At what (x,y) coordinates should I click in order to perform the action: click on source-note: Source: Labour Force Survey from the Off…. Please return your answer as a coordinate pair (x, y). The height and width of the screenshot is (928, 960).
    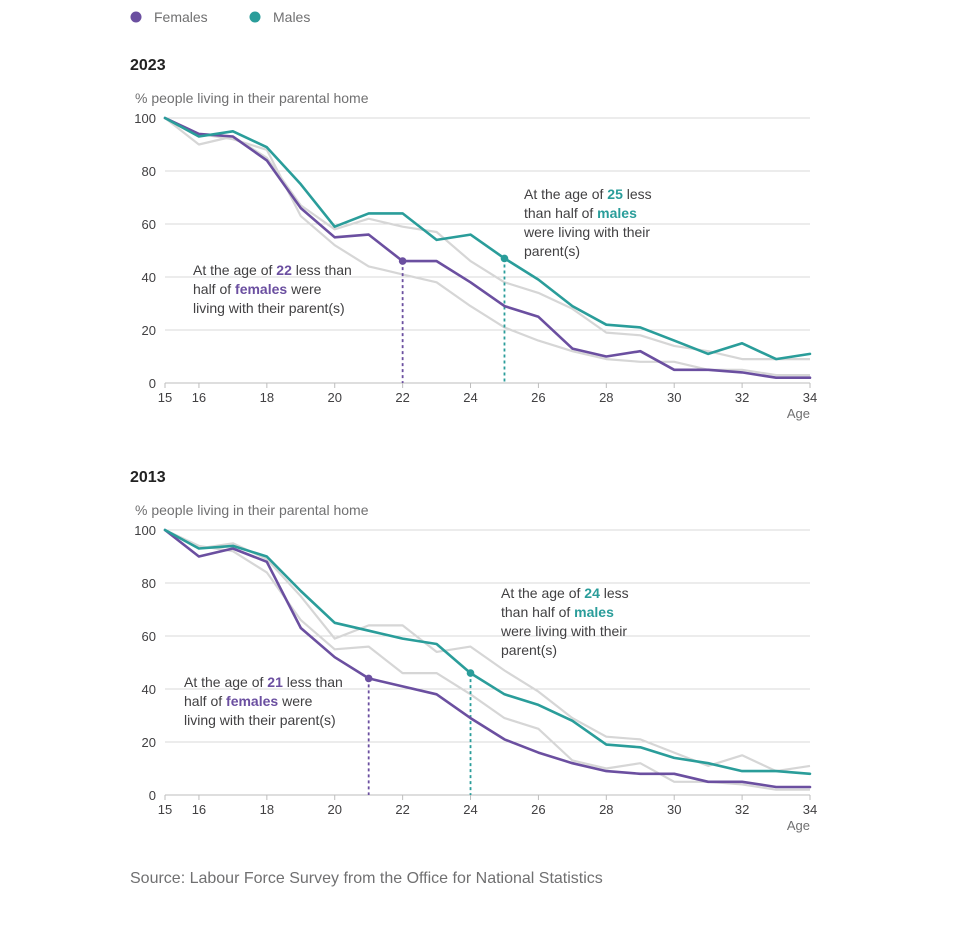
    Looking at the image, I should click on (366, 878).